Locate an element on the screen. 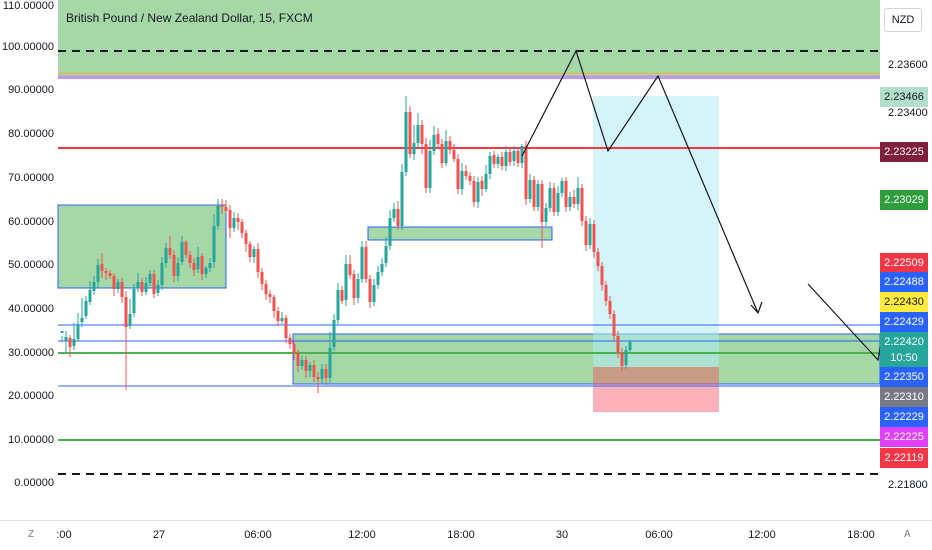  time-label: 12:00 is located at coordinates (762, 535).